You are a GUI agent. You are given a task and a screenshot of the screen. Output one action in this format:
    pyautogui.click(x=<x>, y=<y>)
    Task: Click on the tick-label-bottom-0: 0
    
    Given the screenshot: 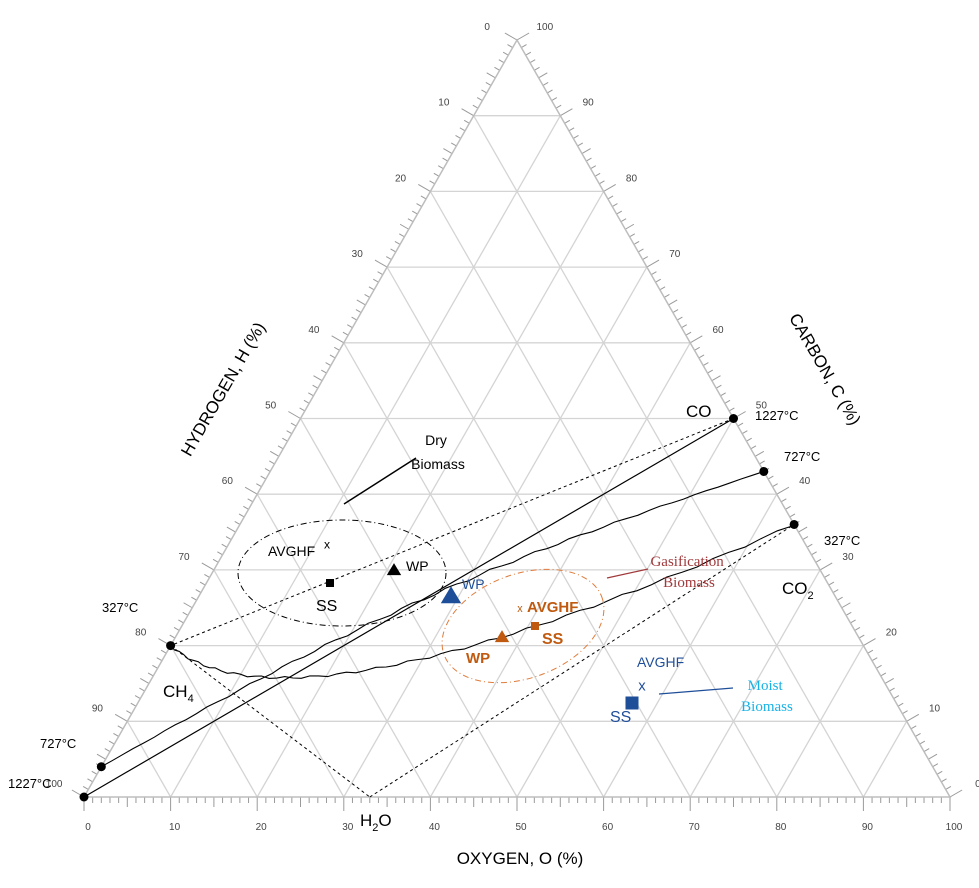 What is the action you would take?
    pyautogui.click(x=88, y=827)
    